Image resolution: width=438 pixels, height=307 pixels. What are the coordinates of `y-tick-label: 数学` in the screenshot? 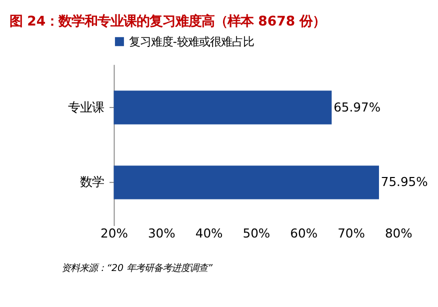 It's located at (92, 182).